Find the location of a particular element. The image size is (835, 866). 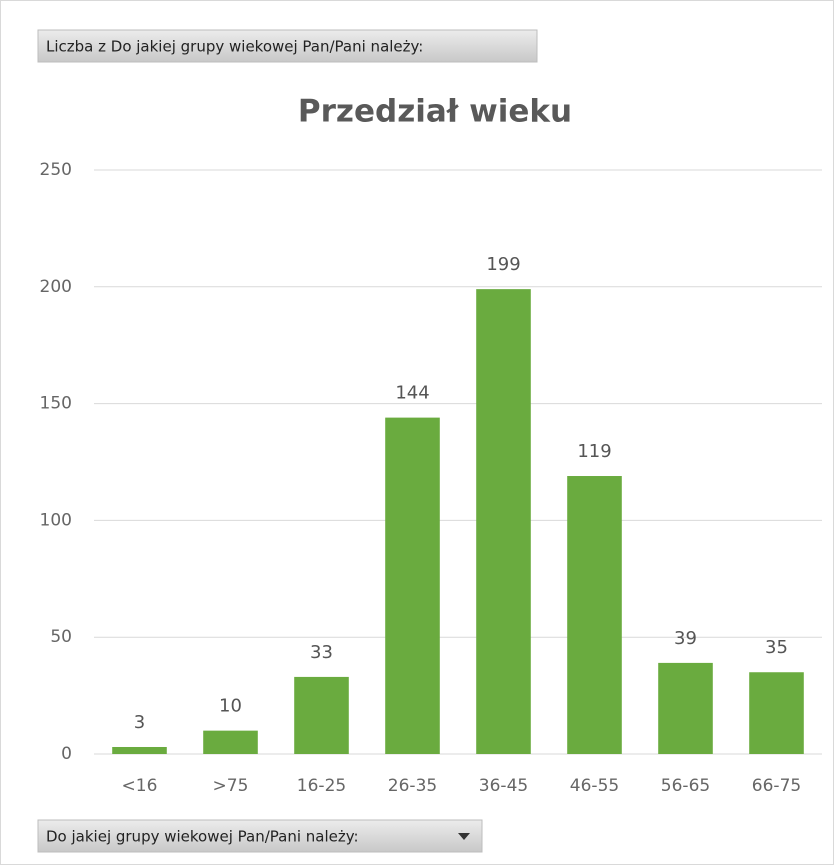

x-tick-label: 46-55 is located at coordinates (594, 786).